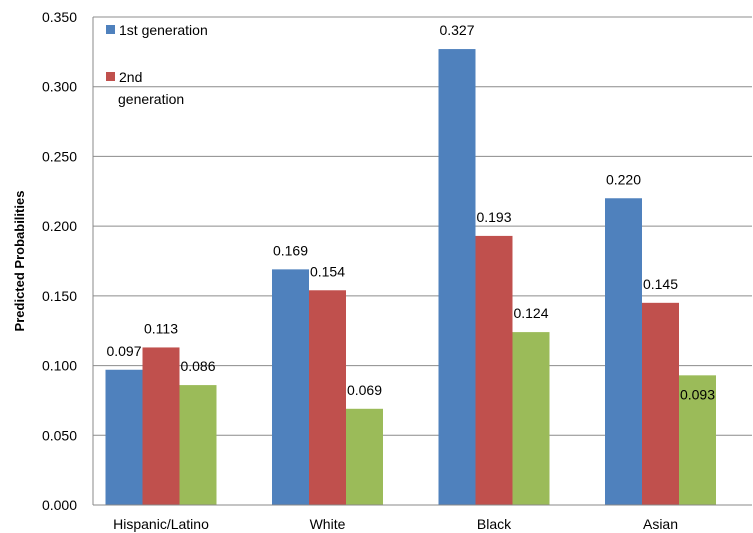 This screenshot has width=753, height=533. I want to click on bar-1-black, so click(457, 277).